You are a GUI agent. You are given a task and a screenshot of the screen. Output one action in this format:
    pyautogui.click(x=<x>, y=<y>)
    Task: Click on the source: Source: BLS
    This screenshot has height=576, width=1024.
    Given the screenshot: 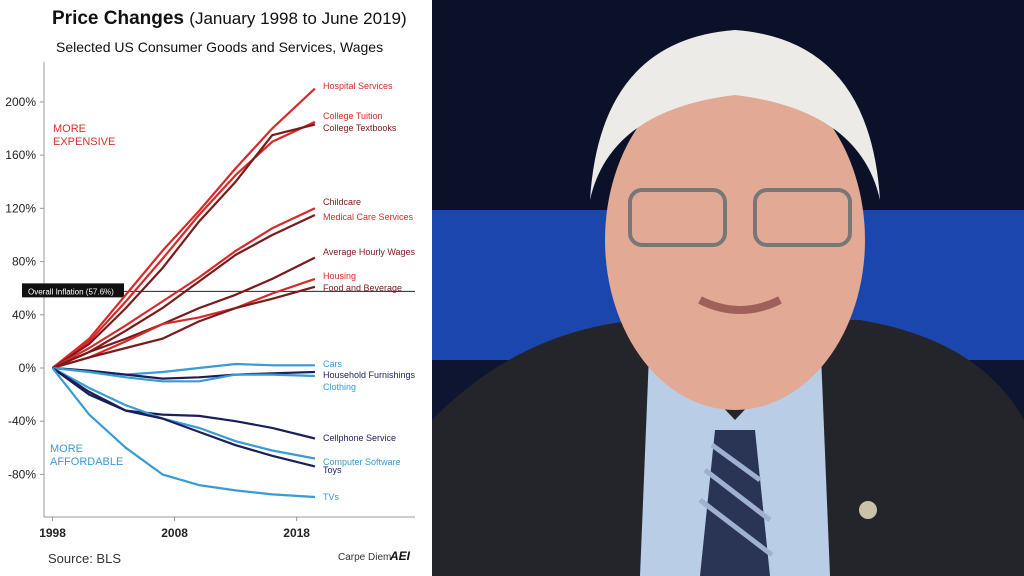 What is the action you would take?
    pyautogui.click(x=84, y=558)
    